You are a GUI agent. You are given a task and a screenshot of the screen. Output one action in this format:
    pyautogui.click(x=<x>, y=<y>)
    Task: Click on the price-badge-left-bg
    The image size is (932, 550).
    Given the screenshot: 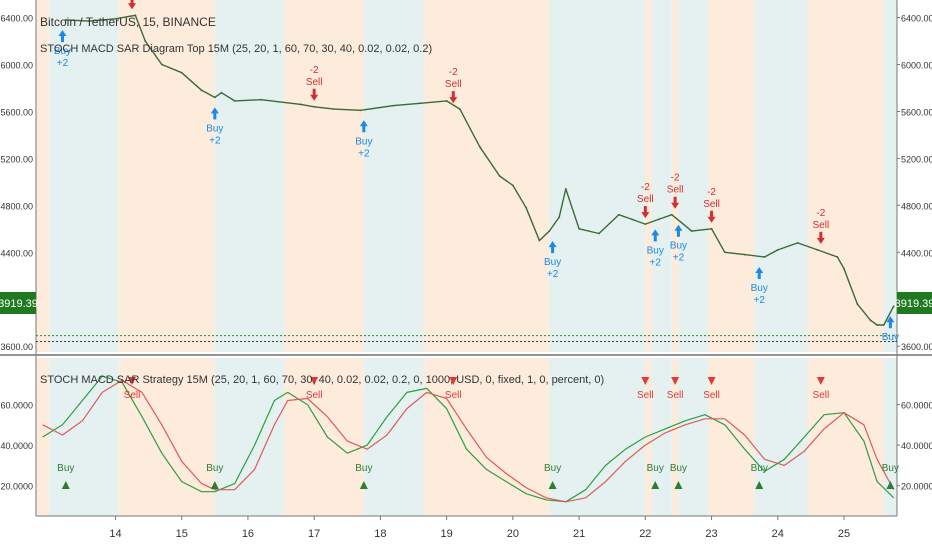 What is the action you would take?
    pyautogui.click(x=18, y=303)
    